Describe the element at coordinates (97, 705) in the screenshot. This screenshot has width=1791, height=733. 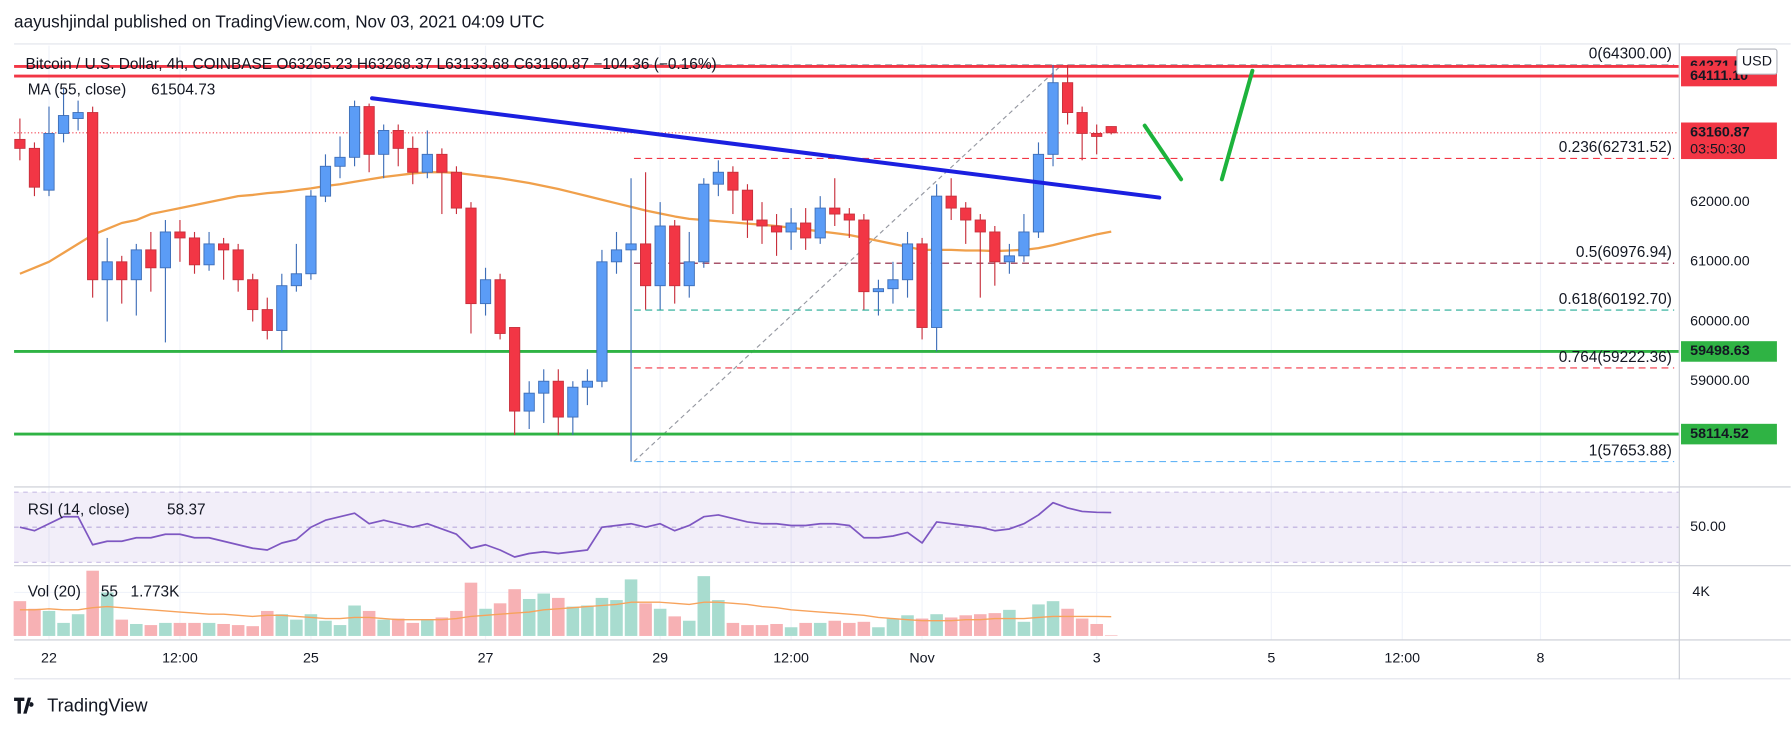
I see `footer-brand: TradingView` at that location.